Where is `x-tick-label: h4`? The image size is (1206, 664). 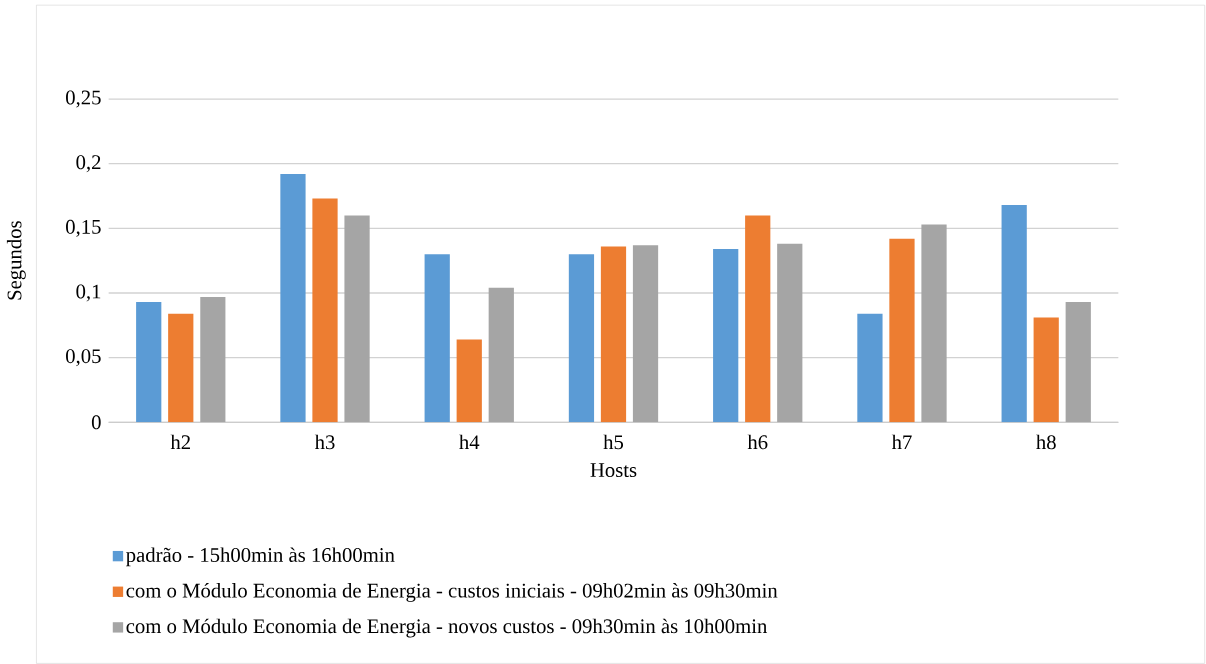 x-tick-label: h4 is located at coordinates (469, 441).